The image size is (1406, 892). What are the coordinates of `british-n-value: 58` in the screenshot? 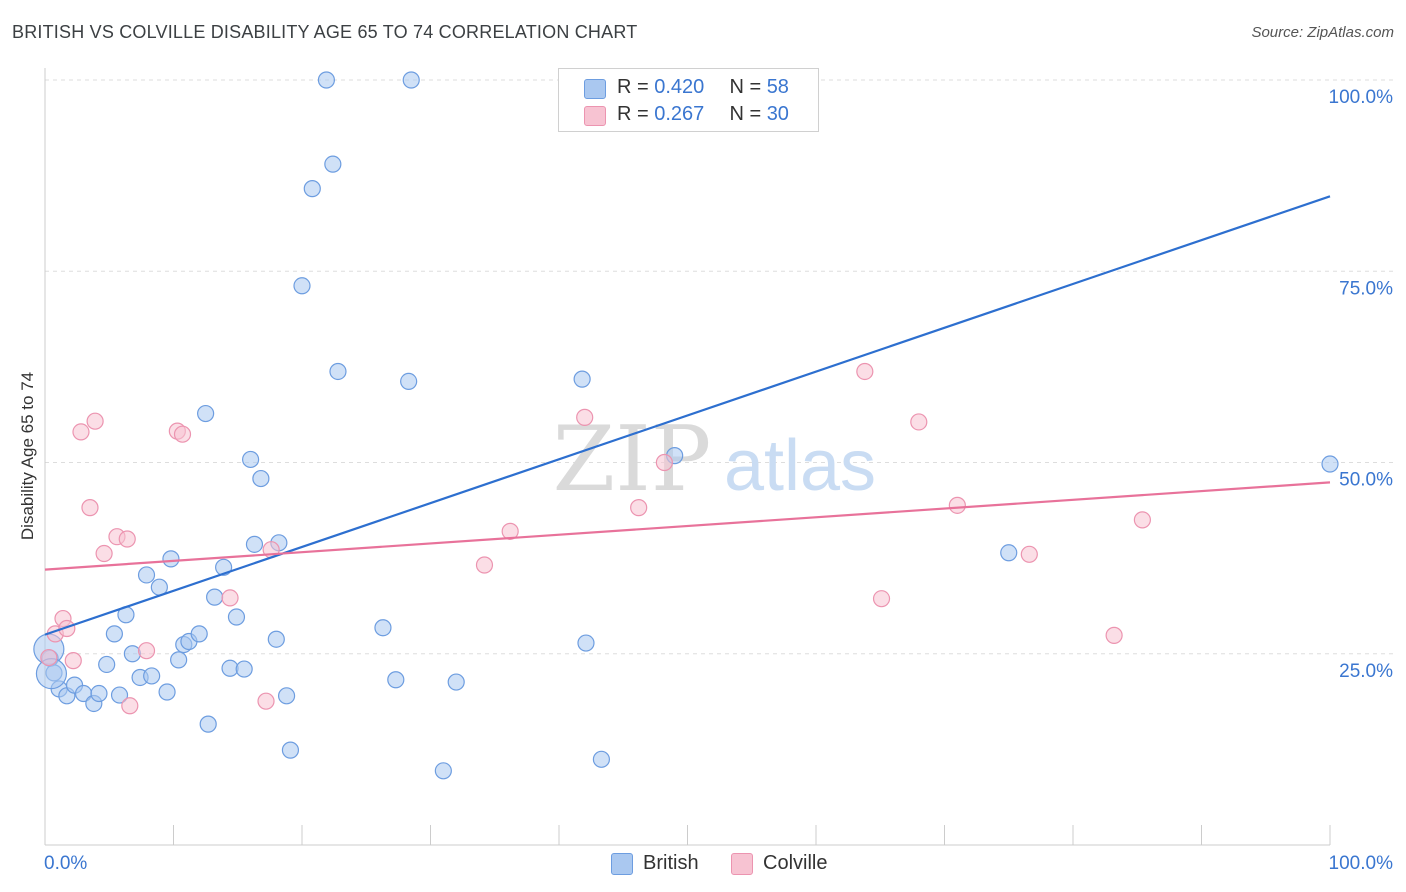 It's located at (777, 87).